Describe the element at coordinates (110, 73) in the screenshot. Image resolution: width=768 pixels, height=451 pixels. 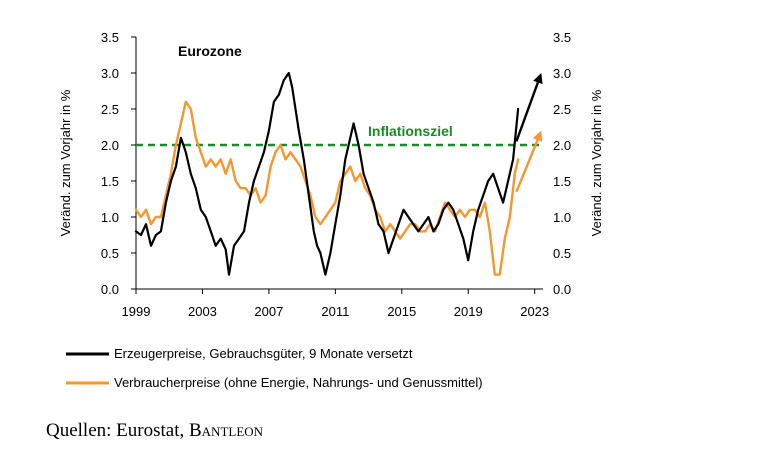
I see `left-y-tick-label: 3.0` at that location.